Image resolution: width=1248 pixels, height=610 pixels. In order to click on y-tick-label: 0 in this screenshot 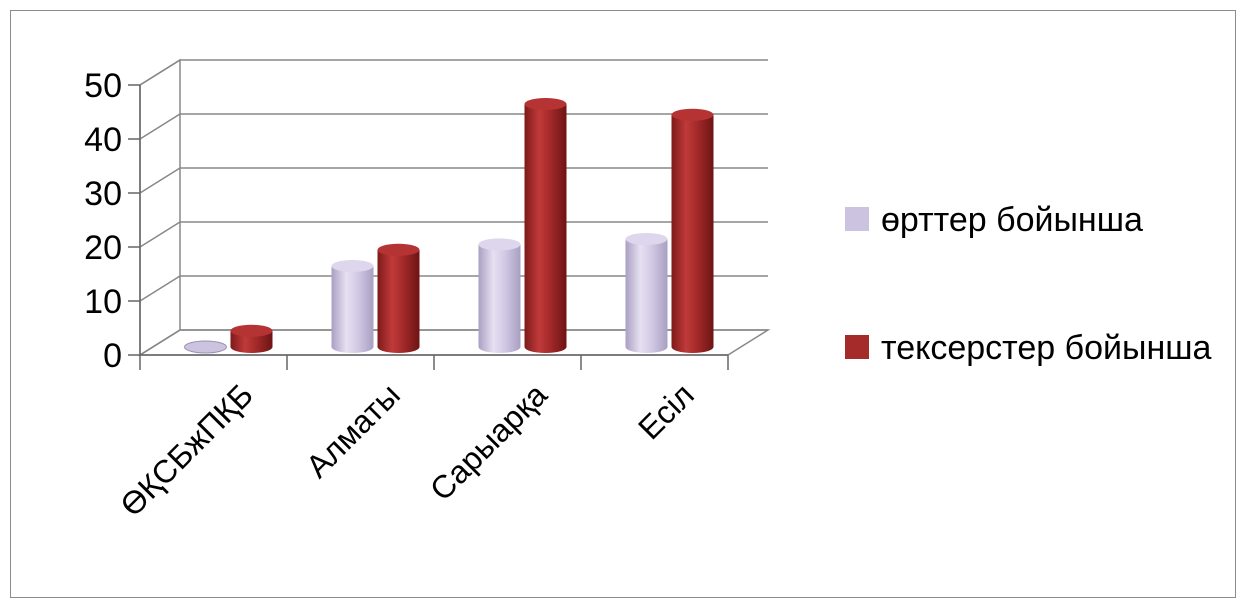, I will do `click(112, 356)`.